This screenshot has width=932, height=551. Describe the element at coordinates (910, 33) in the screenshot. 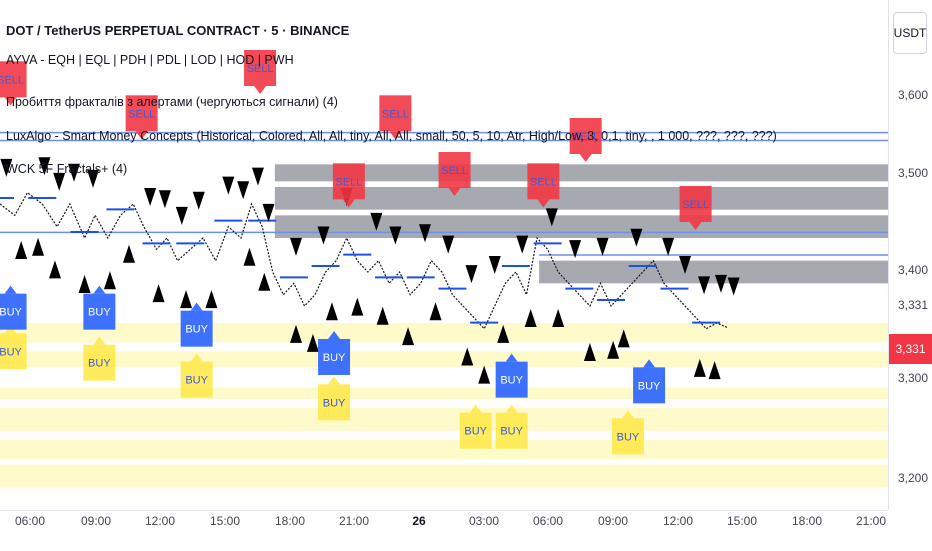

I see `currency-badge: USDT` at that location.